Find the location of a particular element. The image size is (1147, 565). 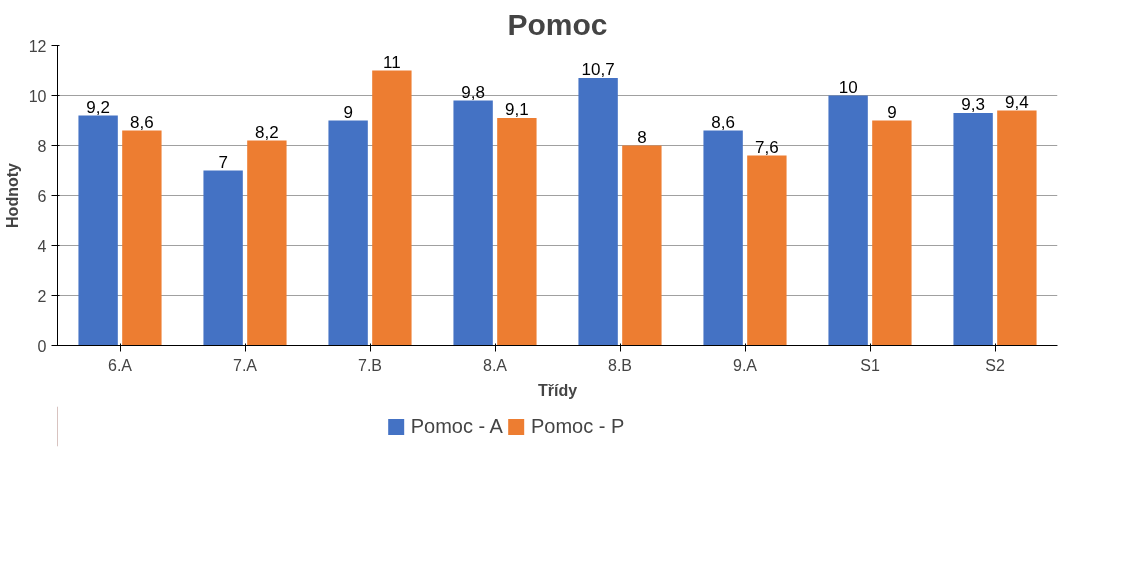

chart-title: Pomoc is located at coordinates (557, 24).